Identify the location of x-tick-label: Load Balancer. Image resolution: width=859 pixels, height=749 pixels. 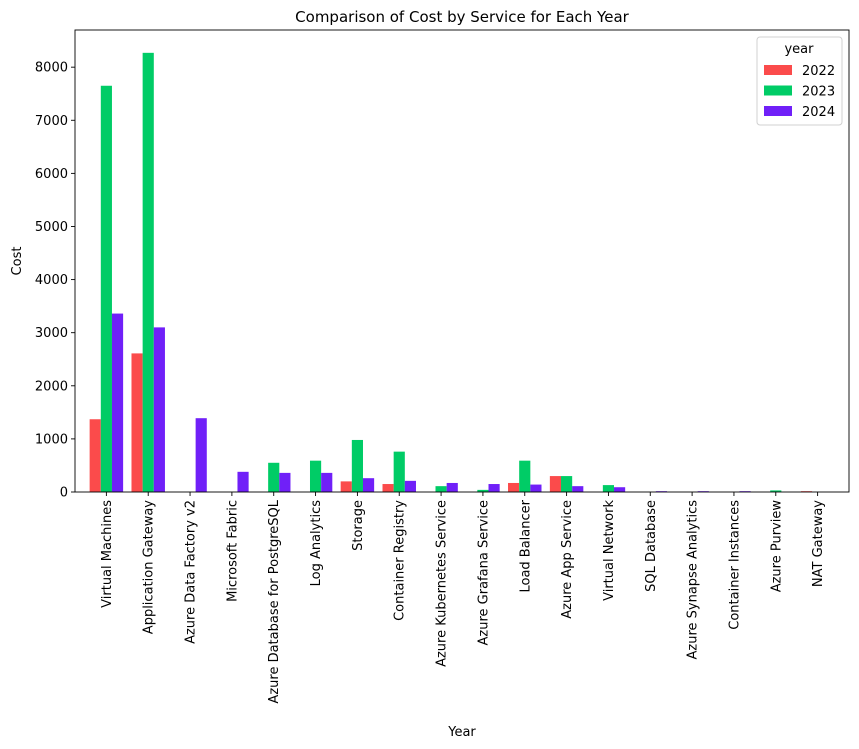
(525, 545).